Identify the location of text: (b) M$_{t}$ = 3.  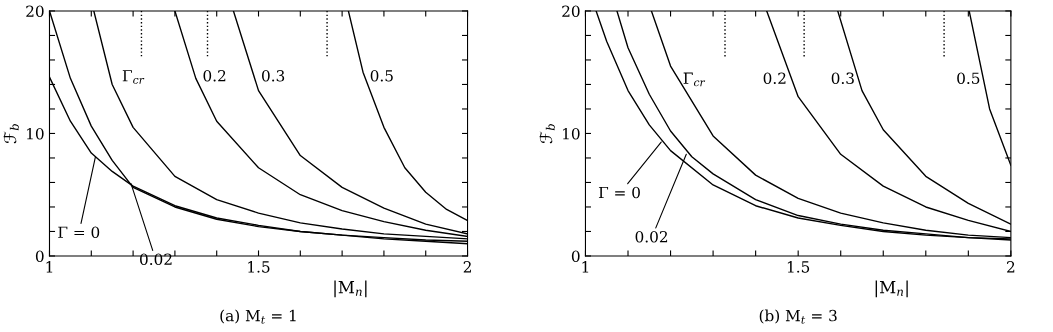
(798, 316).